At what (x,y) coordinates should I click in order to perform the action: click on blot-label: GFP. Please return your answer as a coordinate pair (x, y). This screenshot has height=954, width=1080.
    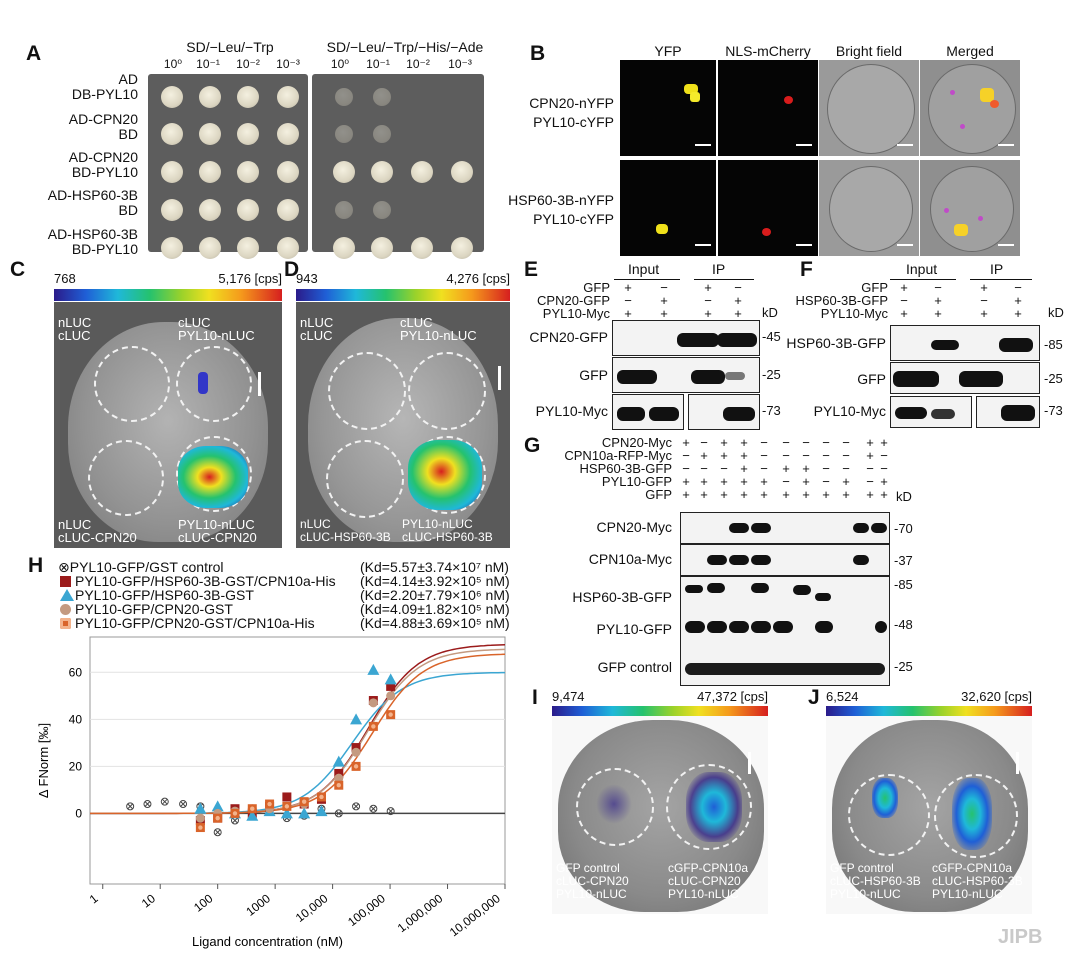
    Looking at the image, I should click on (593, 375).